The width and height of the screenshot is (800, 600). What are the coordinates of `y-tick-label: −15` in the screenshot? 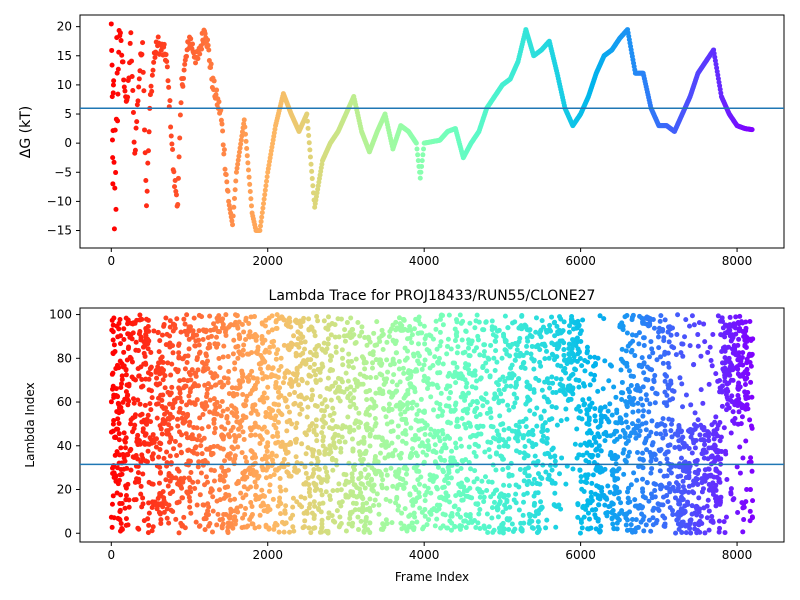 It's located at (59, 231).